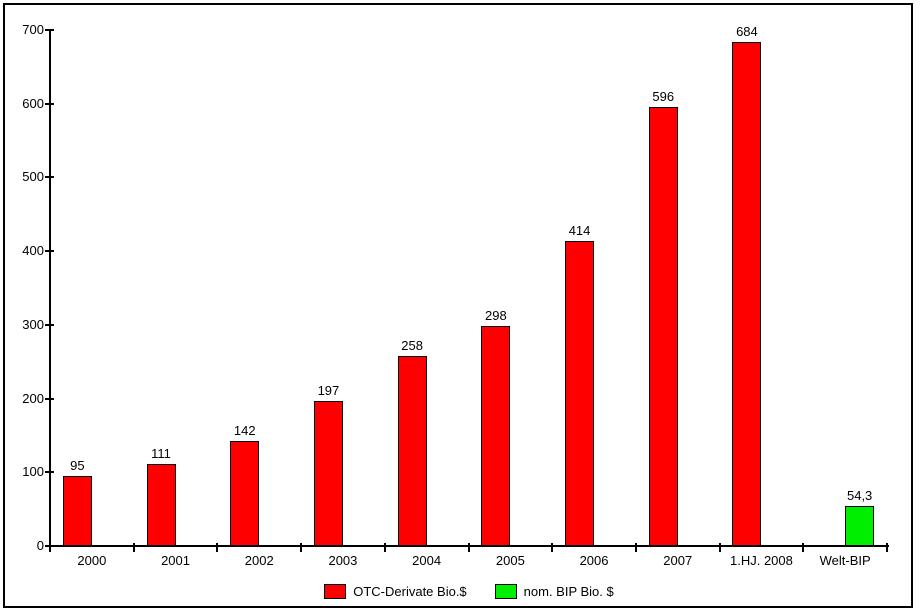  I want to click on bar-value-label: 95, so click(77, 465).